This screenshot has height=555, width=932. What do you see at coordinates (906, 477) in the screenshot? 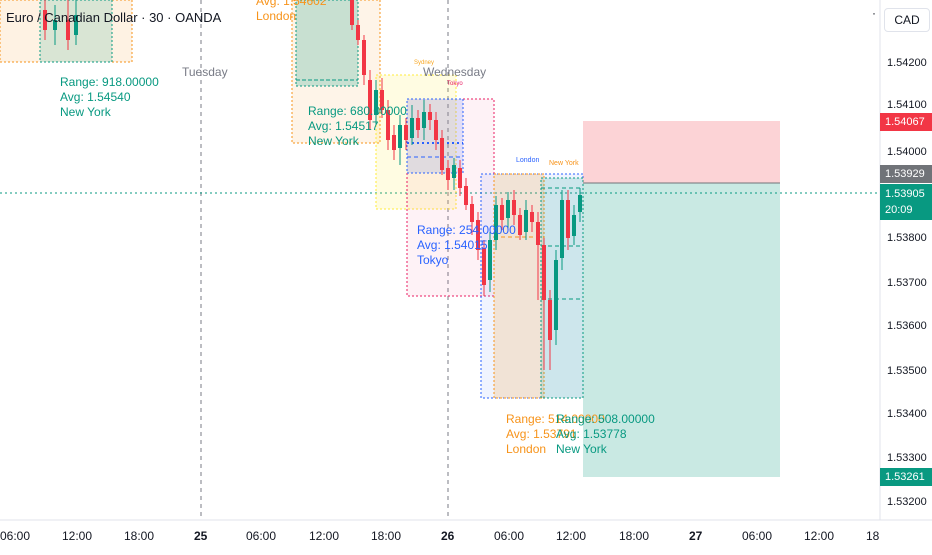
I see `stop-price-label: 1.53261` at bounding box center [906, 477].